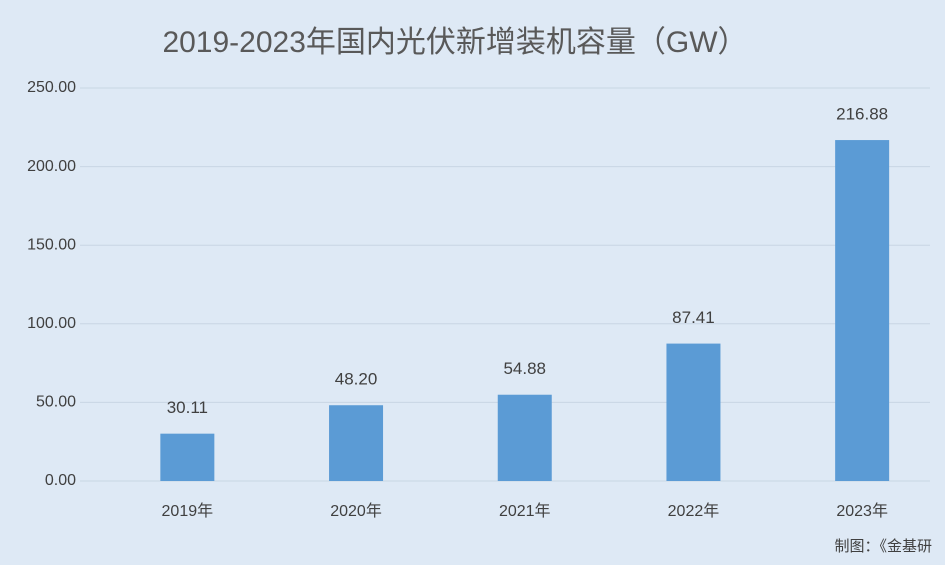 This screenshot has width=945, height=565. I want to click on y-tick-label: 50.00, so click(56, 402).